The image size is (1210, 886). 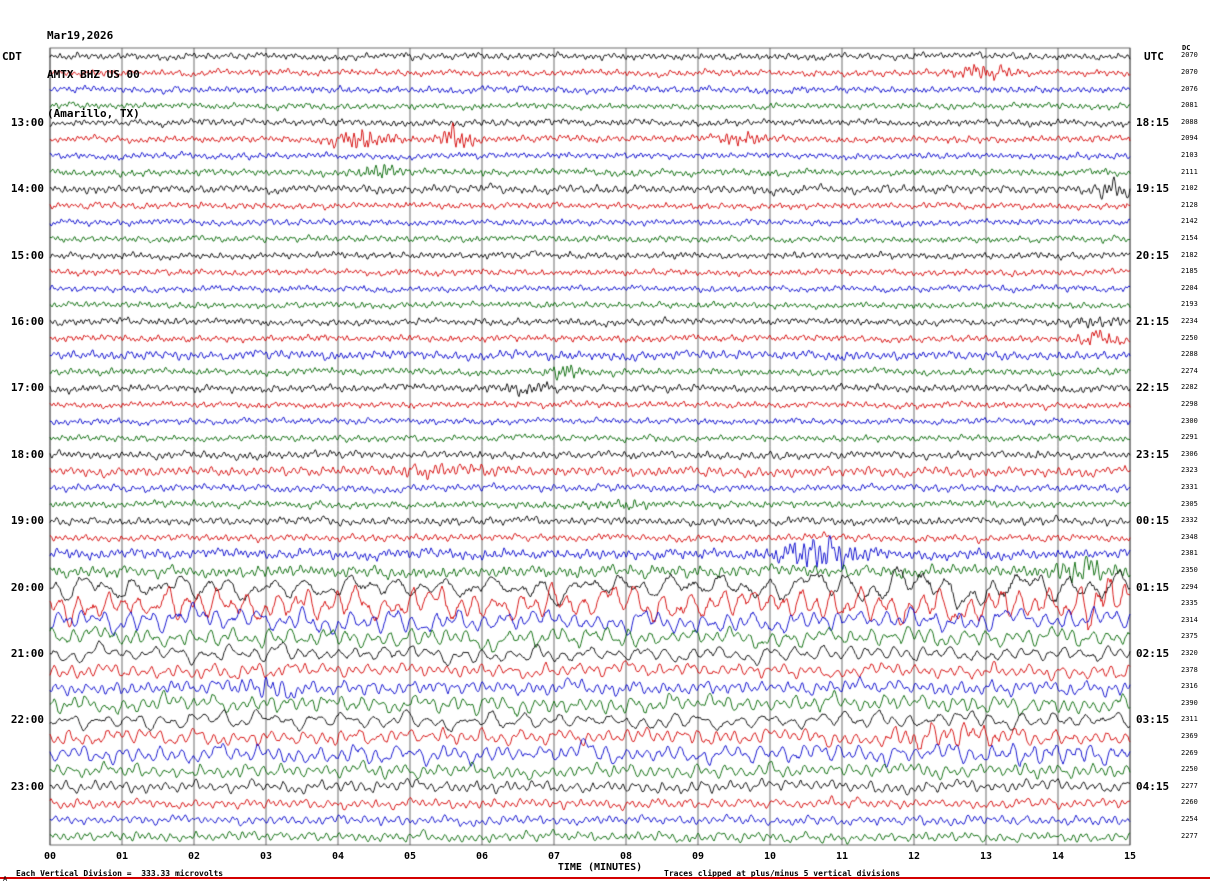 What do you see at coordinates (194, 856) in the screenshot?
I see `x-tick-label: 02` at bounding box center [194, 856].